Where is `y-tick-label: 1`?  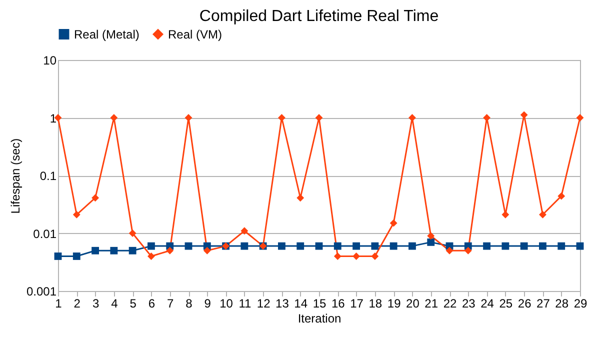 y-tick-label: 1 is located at coordinates (53, 118).